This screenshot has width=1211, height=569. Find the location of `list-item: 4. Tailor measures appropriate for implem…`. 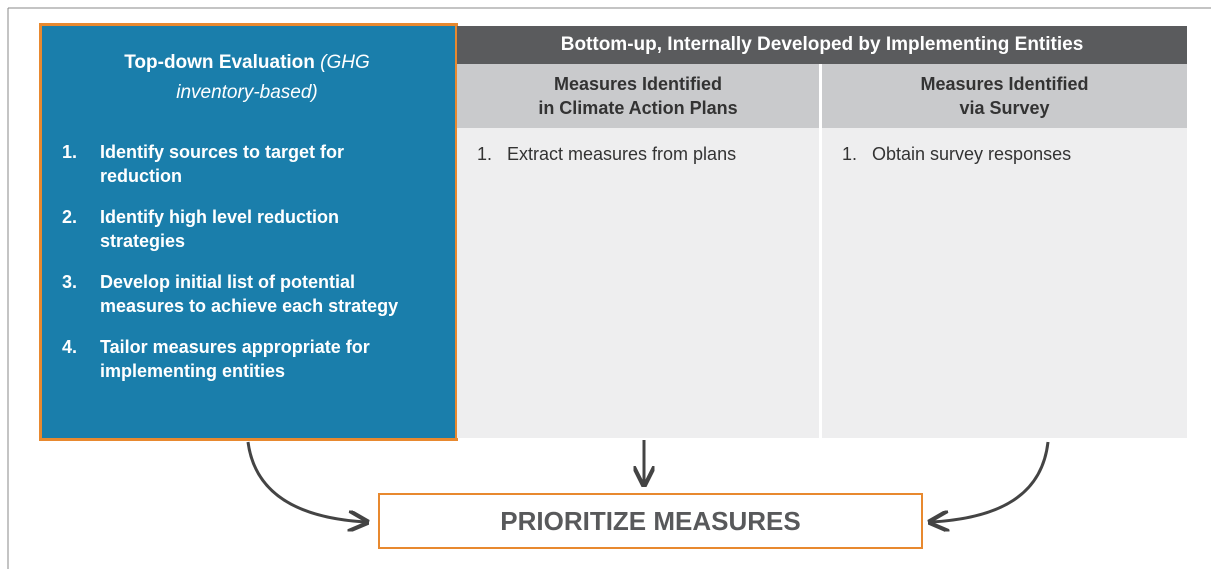

list-item: 4. Tailor measures appropriate for implem… is located at coordinates (252, 359).